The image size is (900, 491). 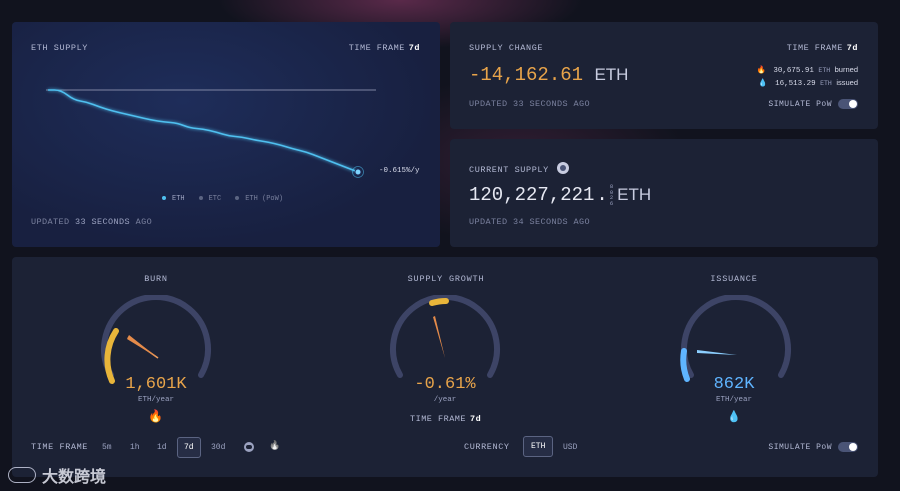 What do you see at coordinates (822, 48) in the screenshot?
I see `supply-change-time-frame: TIME FRAME 7d` at bounding box center [822, 48].